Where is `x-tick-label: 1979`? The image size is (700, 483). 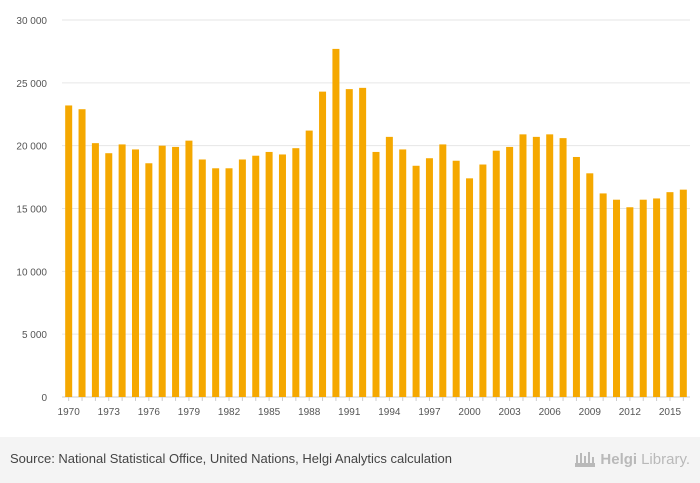 x-tick-label: 1979 is located at coordinates (189, 412).